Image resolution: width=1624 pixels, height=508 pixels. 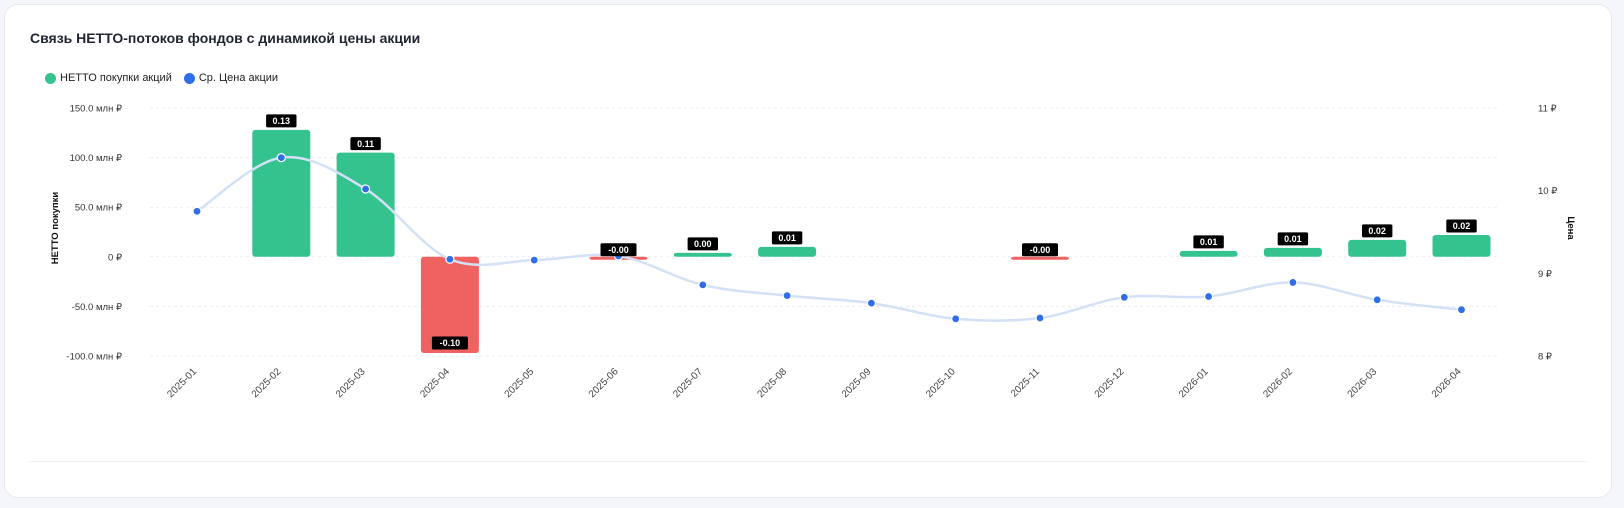 I want to click on legend-swatch-price, so click(x=189, y=78).